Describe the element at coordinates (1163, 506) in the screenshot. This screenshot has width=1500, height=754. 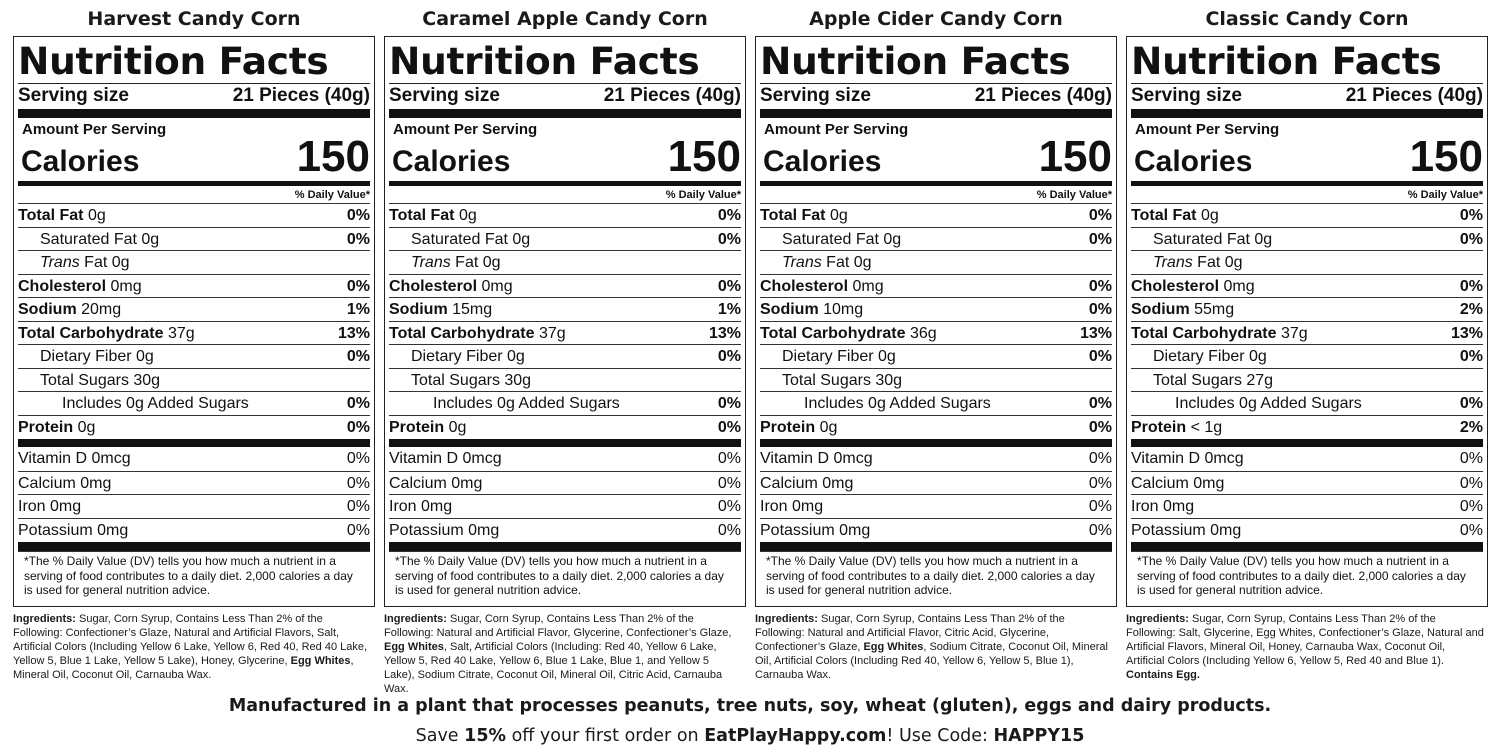
I see `nutrient-label: Iron 0mg` at that location.